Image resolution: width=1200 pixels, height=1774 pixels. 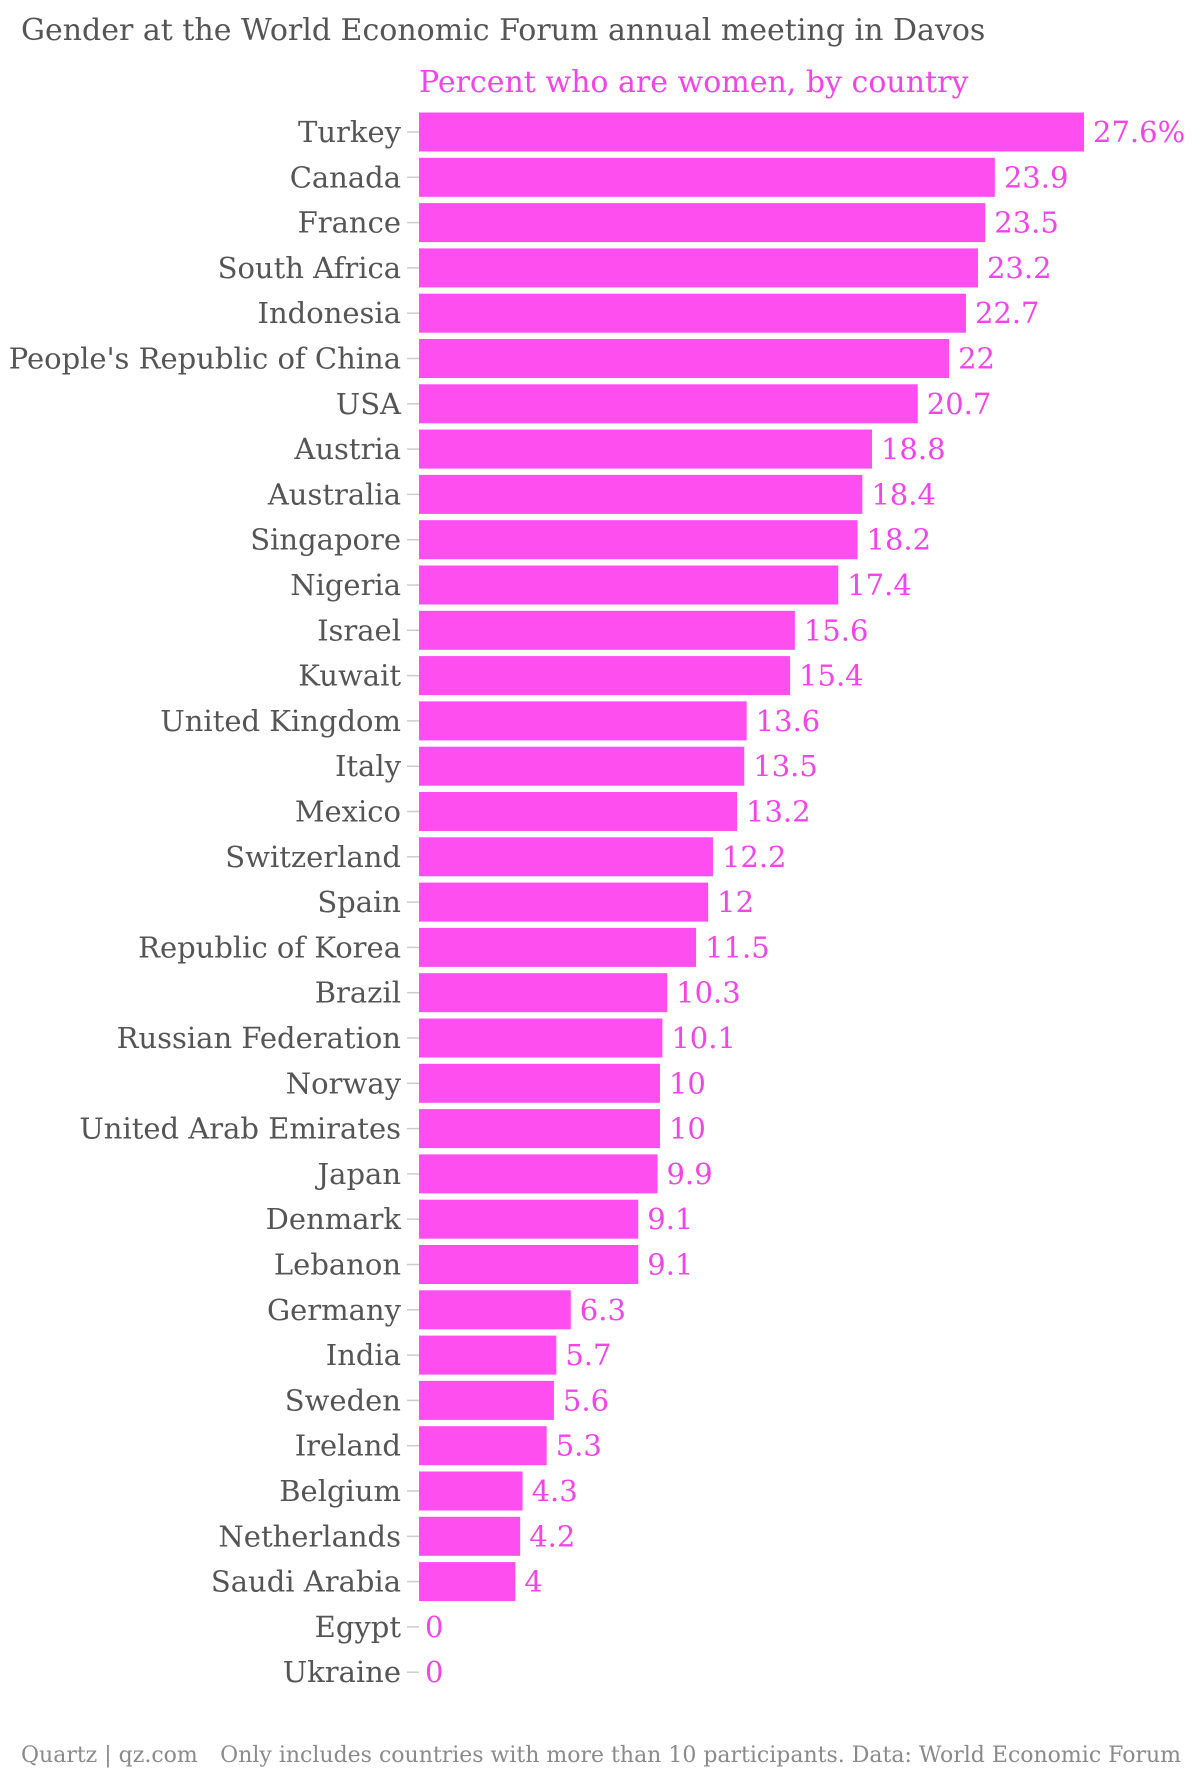 What do you see at coordinates (735, 902) in the screenshot?
I see `value-label: 12` at bounding box center [735, 902].